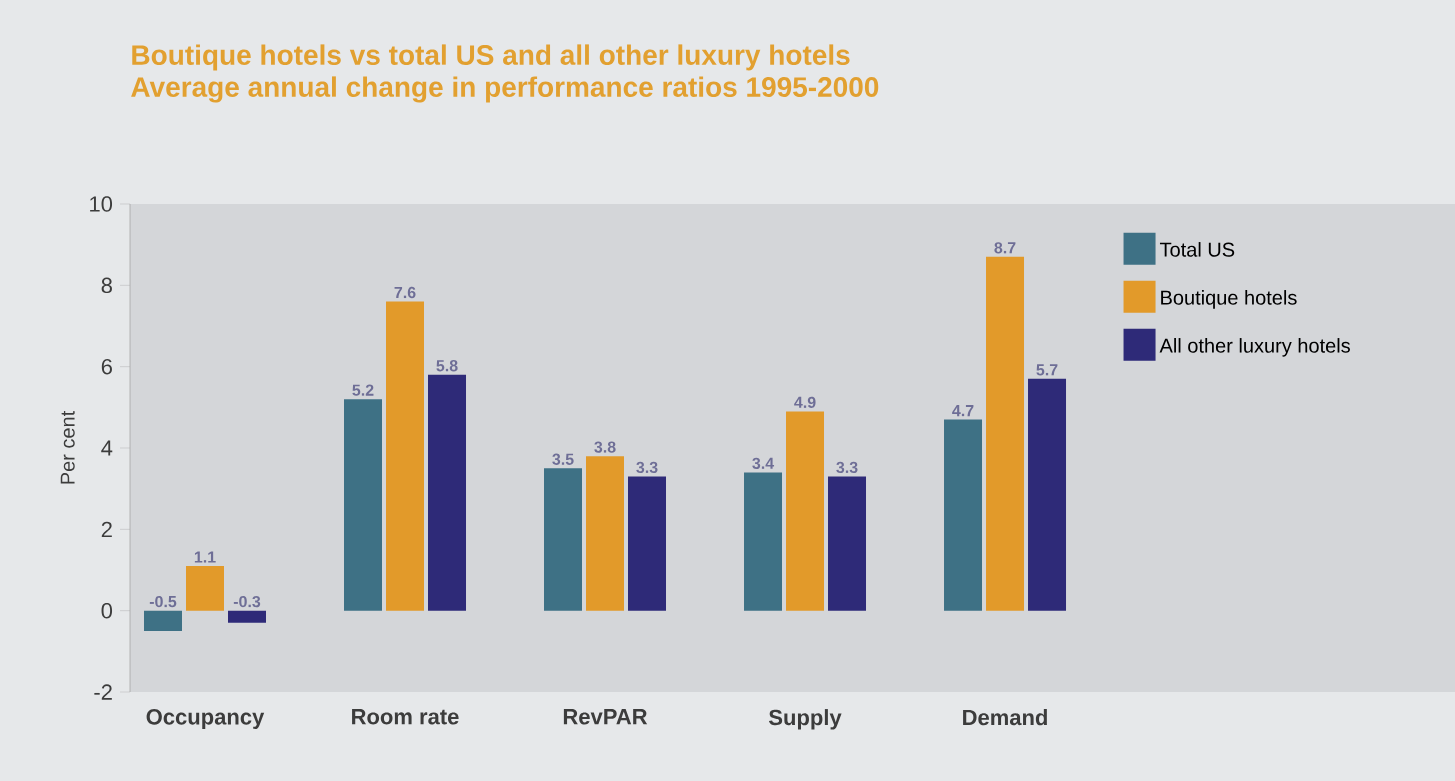 This screenshot has height=781, width=1455. Describe the element at coordinates (163, 601) in the screenshot. I see `data-label: -0.5` at that location.